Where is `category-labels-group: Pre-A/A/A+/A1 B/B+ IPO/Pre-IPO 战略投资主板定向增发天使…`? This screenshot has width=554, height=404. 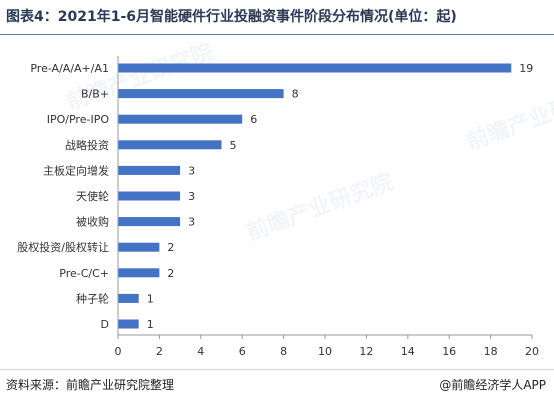
category-labels-group: Pre-A/A/A+/A1 B/B+ IPO/Pre-IPO 战略投资主板定向增发天使… is located at coordinates (63, 196).